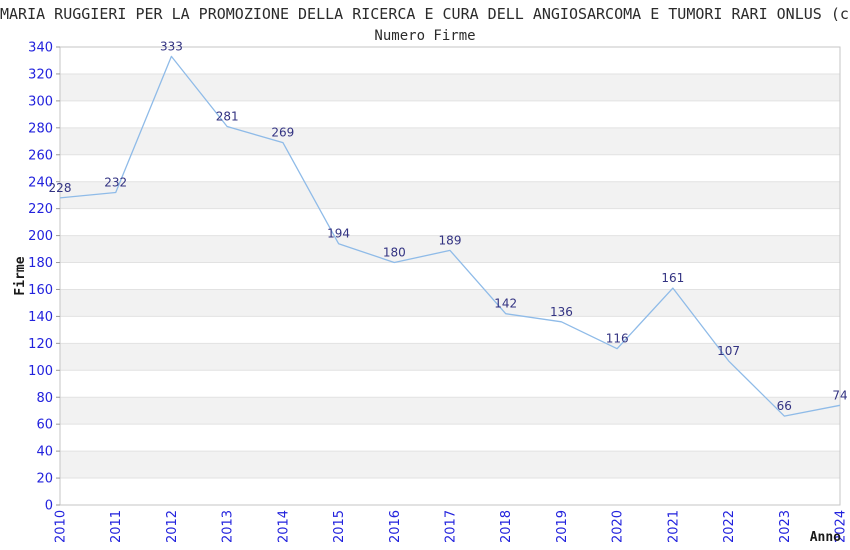 This screenshot has width=850, height=550. What do you see at coordinates (40, 317) in the screenshot?
I see `y-tick-label: 140` at bounding box center [40, 317].